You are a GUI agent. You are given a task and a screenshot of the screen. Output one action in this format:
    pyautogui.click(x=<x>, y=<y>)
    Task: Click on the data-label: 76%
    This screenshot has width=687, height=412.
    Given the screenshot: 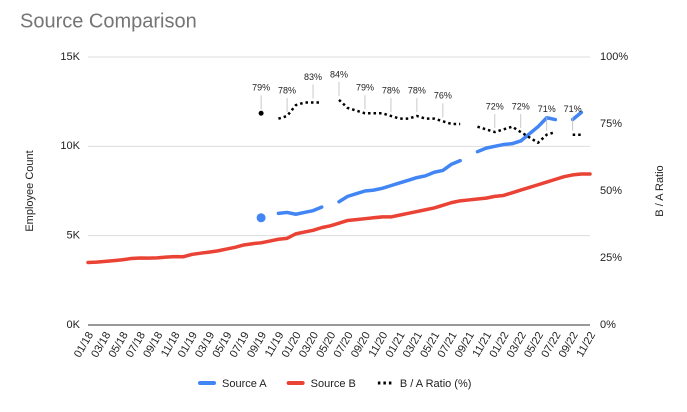 What is the action you would take?
    pyautogui.click(x=443, y=96)
    